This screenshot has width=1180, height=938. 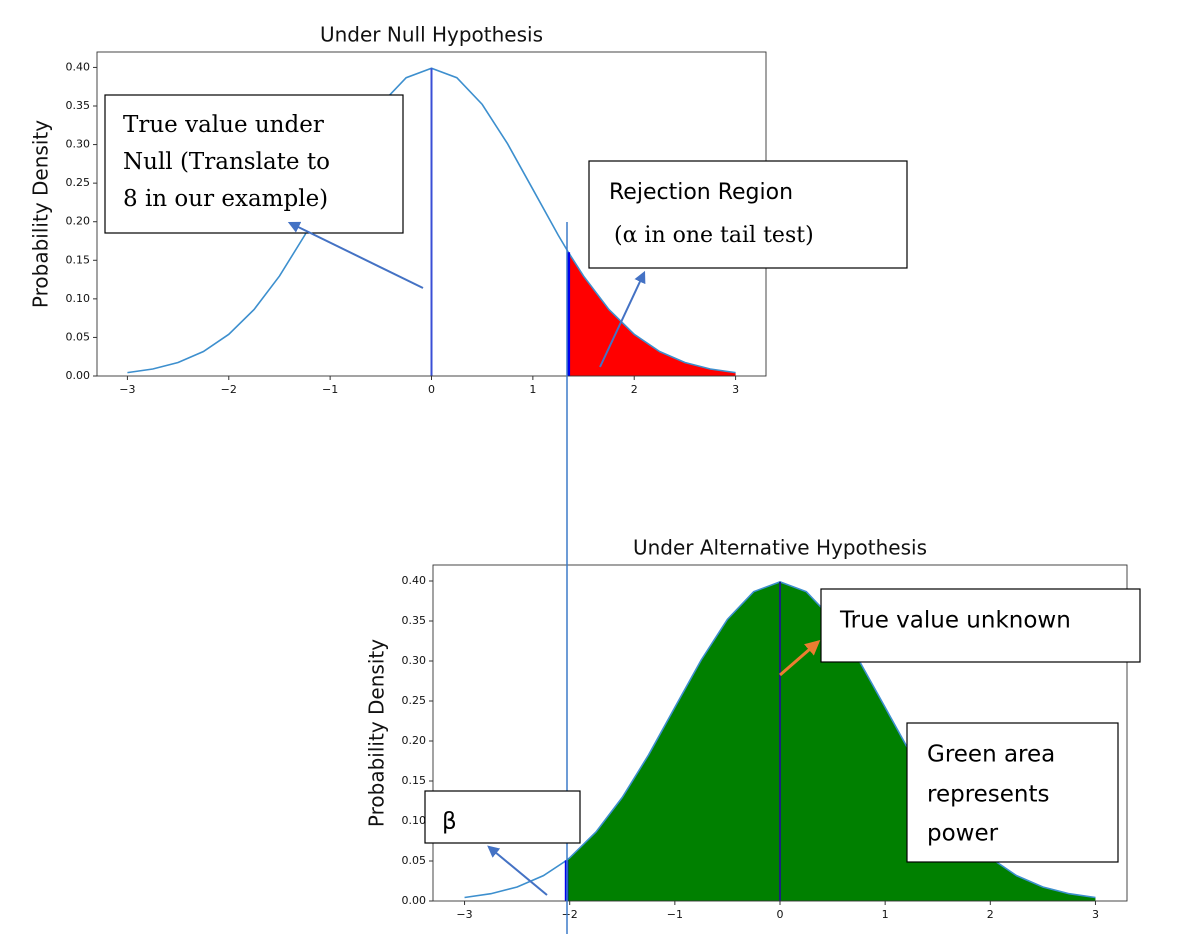 I want to click on chart-title: Under Null Hypothesis, so click(x=431, y=35).